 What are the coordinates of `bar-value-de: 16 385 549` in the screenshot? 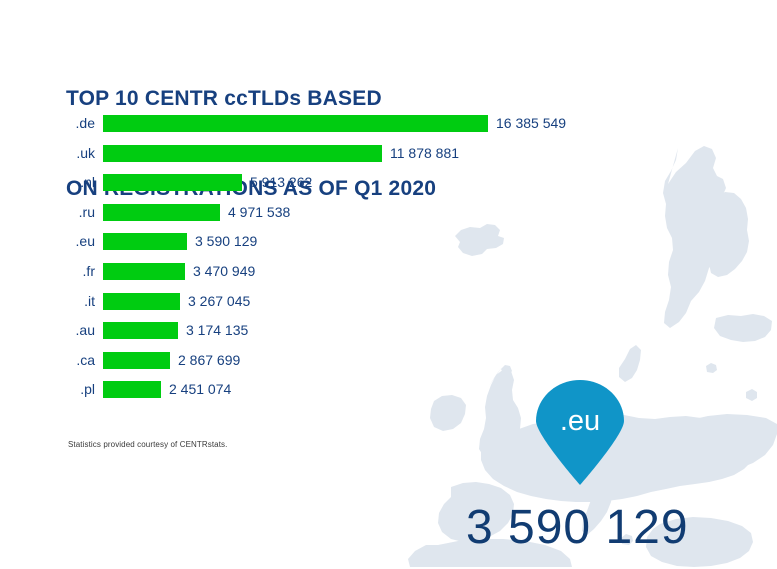 It's located at (531, 123).